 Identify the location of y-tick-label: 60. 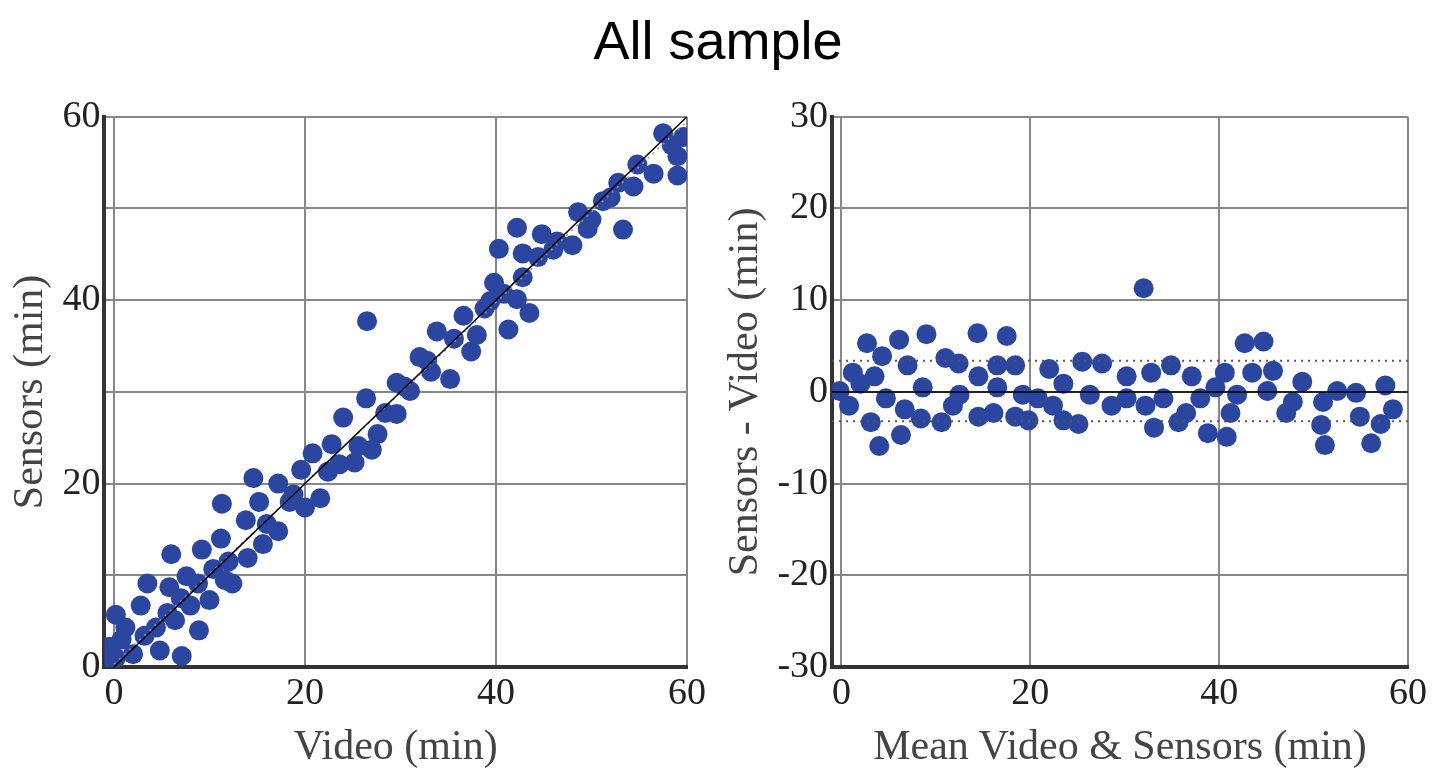
(81, 113).